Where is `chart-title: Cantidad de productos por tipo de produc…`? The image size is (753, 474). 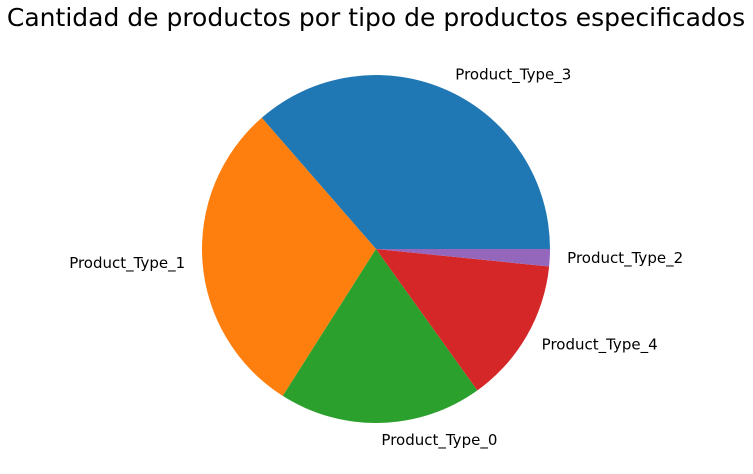
chart-title: Cantidad de productos por tipo de produc… is located at coordinates (376, 17).